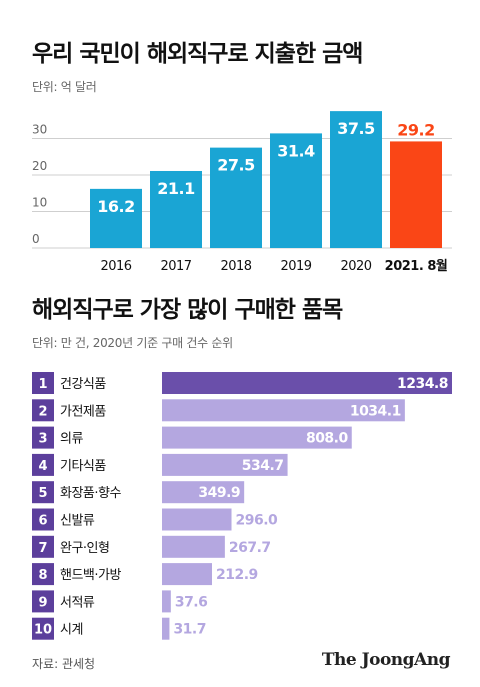  Describe the element at coordinates (189, 630) in the screenshot. I see `bar-value-label: 31.7` at that location.